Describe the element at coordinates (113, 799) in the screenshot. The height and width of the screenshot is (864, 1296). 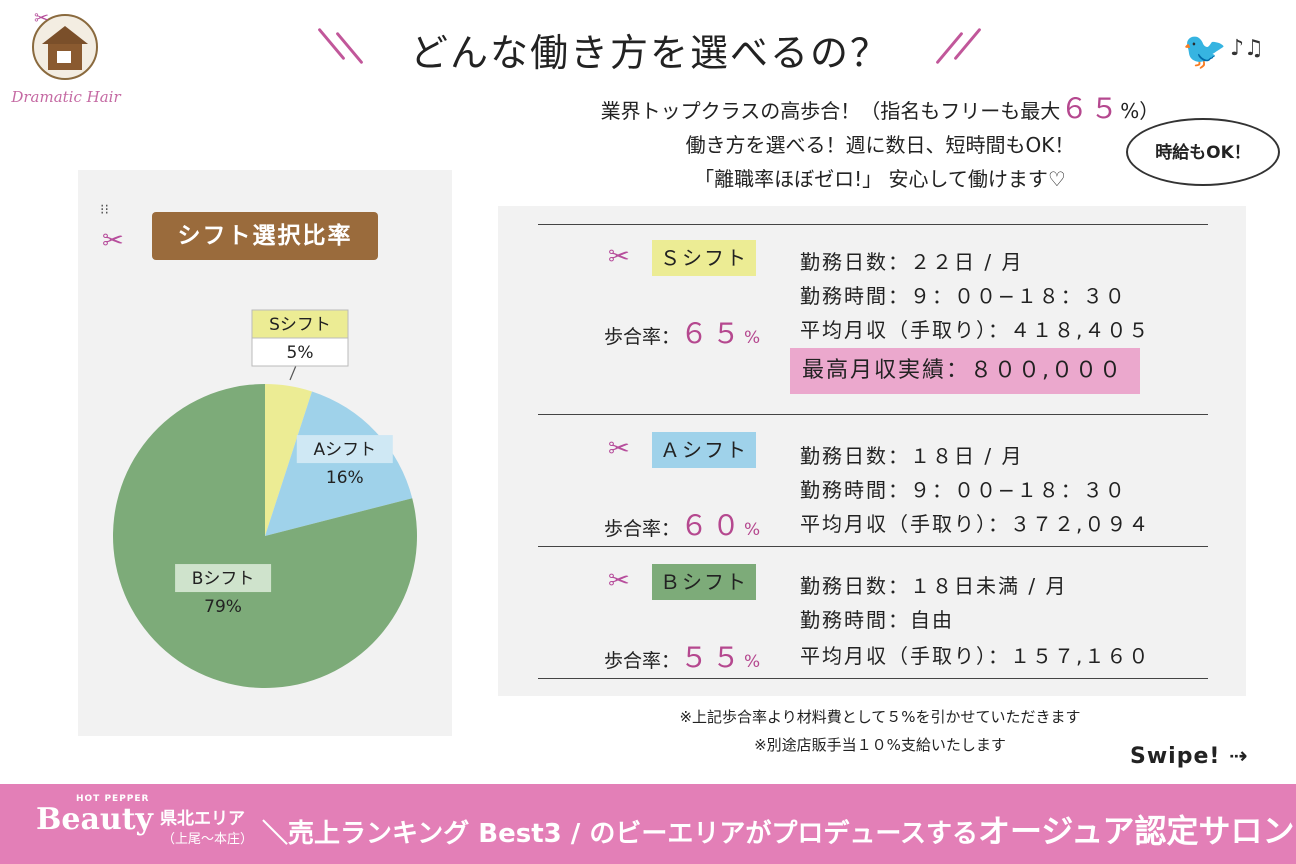
I see `hotpepper-label: HOT PEPPER` at that location.